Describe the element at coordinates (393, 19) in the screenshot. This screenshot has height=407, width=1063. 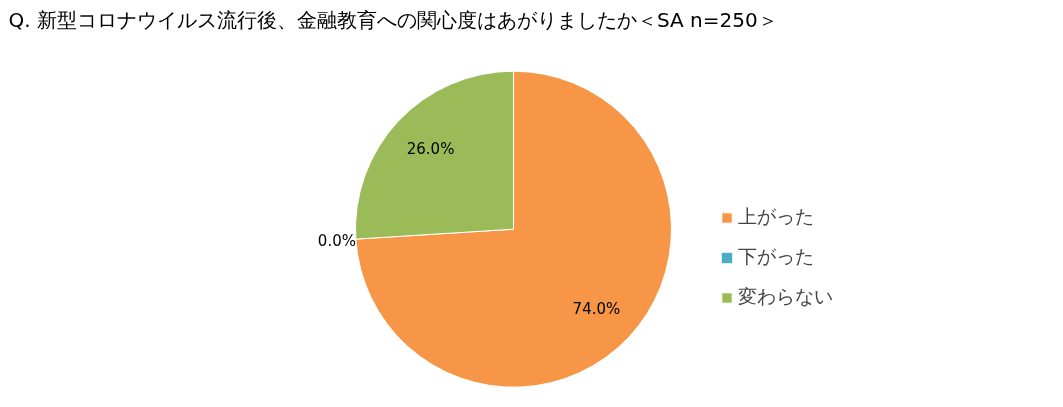
I see `chart-title: Q. 新型コロナウイルス流行後、金融教育への関心度はあがりましたか＜SA n=250＞` at that location.